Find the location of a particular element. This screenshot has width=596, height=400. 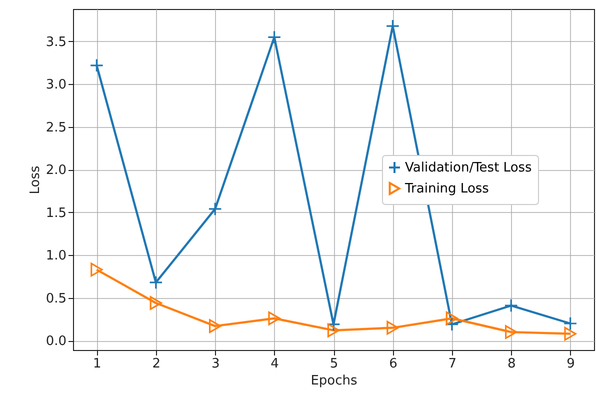

x-tick-label: 6 is located at coordinates (393, 364).